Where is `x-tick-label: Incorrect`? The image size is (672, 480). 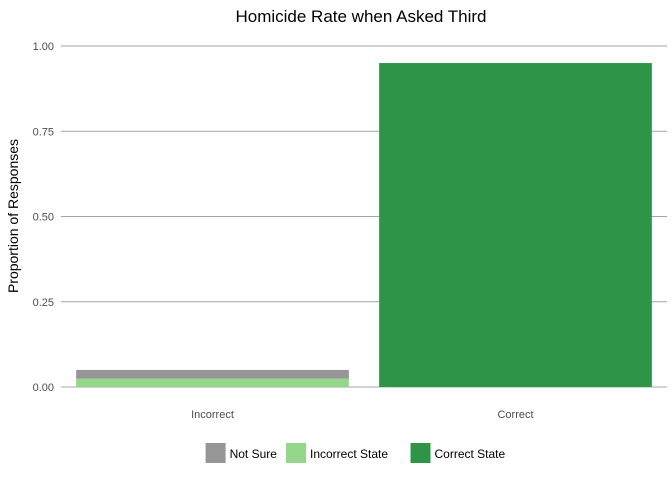 x-tick-label: Incorrect is located at coordinates (212, 415).